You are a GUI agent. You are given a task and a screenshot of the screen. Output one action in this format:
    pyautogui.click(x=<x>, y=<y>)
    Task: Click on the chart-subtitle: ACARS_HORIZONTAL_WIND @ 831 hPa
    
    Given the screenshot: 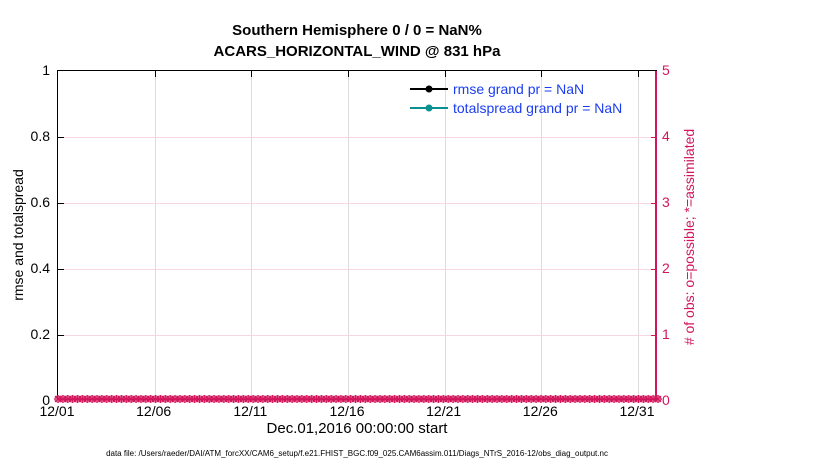 What is the action you would take?
    pyautogui.click(x=357, y=51)
    